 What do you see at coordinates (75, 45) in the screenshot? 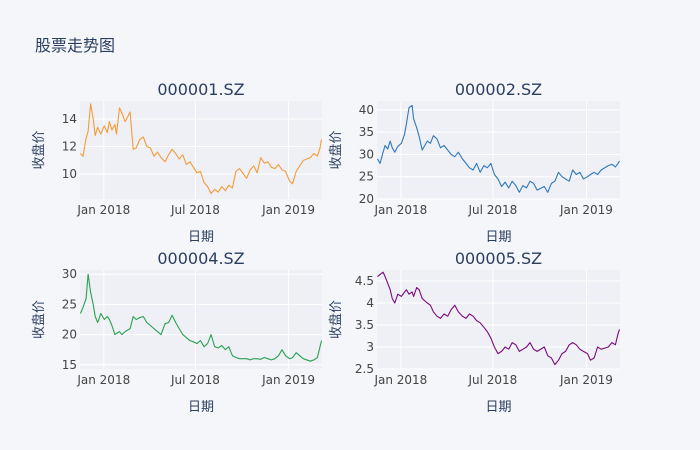
I see `chart-main-title: 股票走势图` at bounding box center [75, 45].